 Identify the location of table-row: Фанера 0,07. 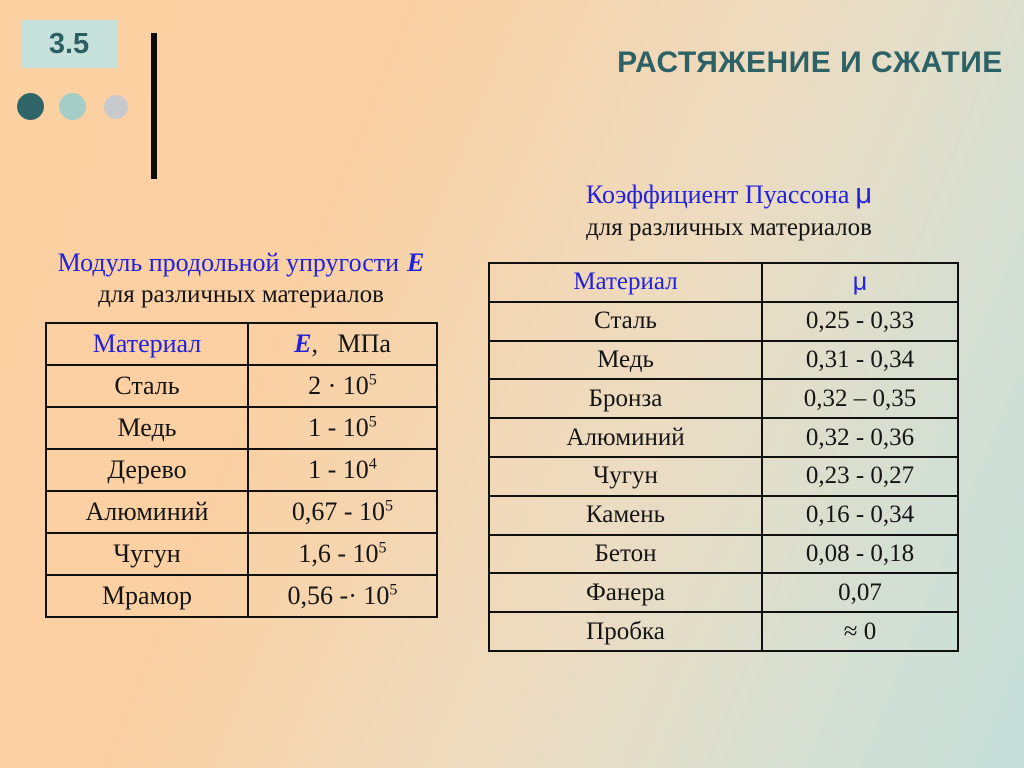
(723, 593).